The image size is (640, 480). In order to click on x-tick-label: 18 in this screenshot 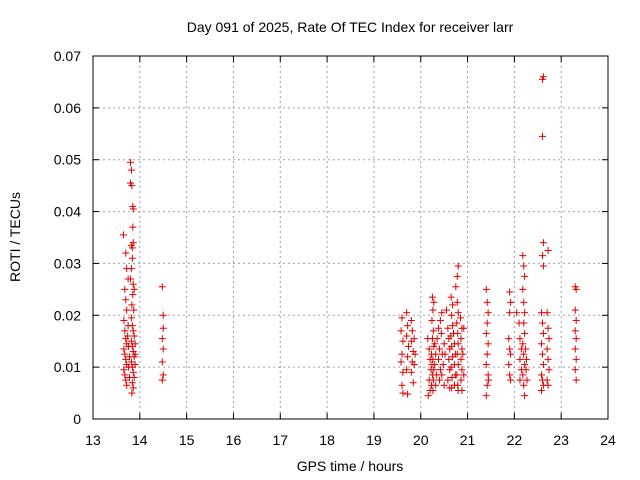, I will do `click(327, 440)`.